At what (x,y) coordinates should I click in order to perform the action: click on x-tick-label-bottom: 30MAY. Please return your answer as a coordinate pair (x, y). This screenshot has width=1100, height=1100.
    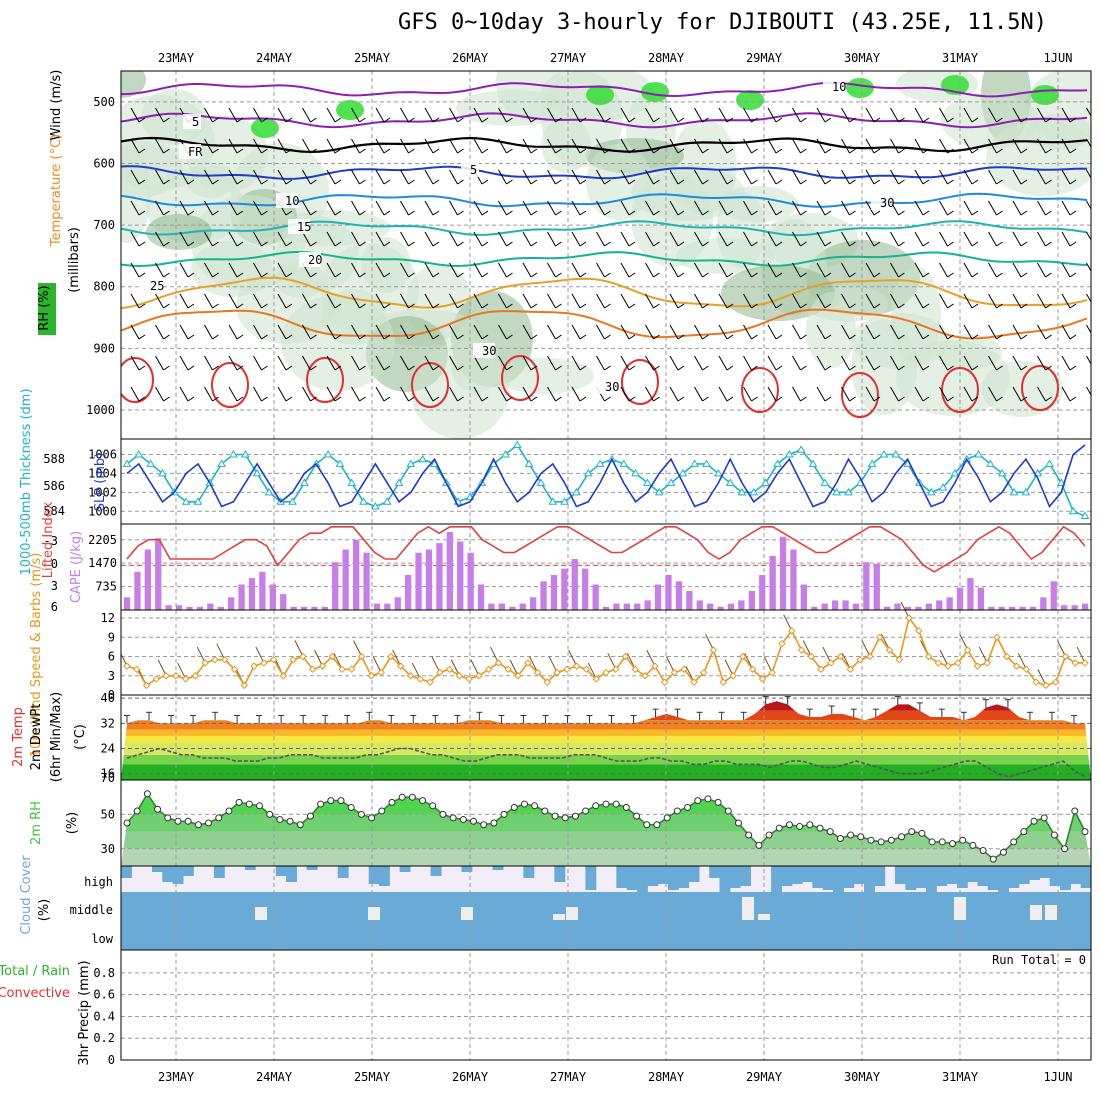
    Looking at the image, I should click on (862, 1077).